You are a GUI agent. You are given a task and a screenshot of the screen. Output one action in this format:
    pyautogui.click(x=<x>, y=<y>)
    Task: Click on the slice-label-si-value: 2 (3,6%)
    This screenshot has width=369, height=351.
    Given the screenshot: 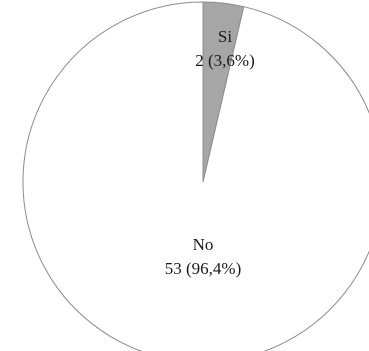 What is the action you would take?
    pyautogui.click(x=224, y=60)
    